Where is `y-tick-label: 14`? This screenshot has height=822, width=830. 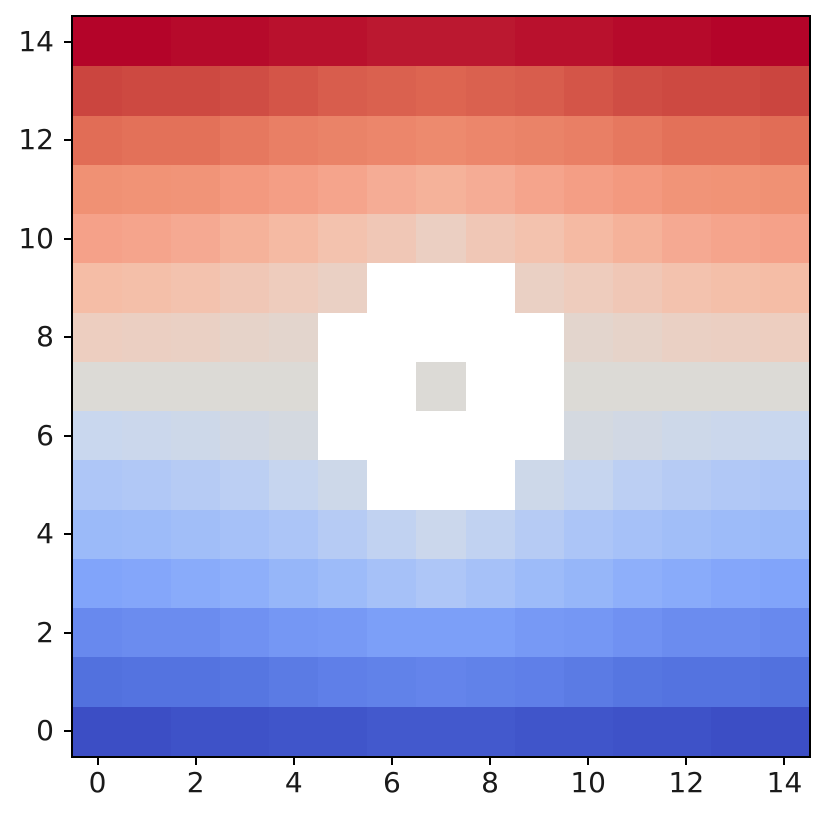
y-tick-label: 14 is located at coordinates (36, 41).